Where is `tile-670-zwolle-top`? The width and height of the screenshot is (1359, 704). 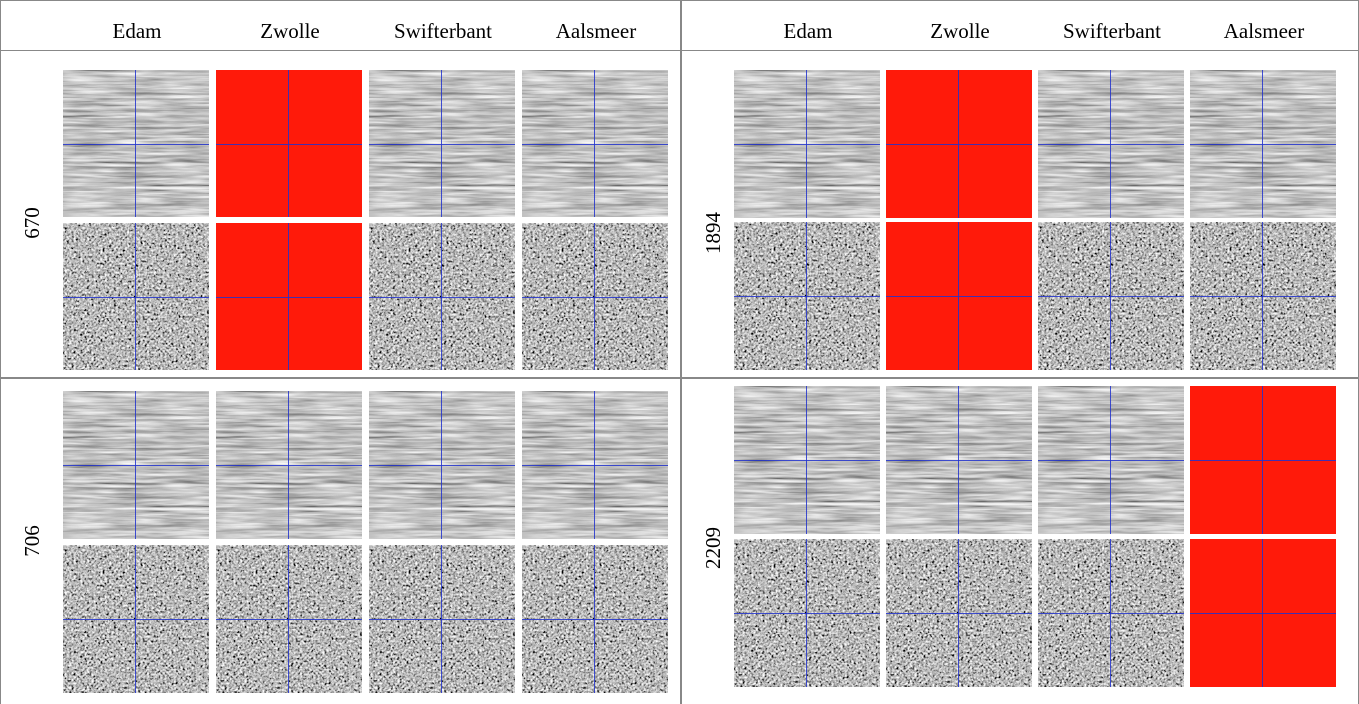
tile-670-zwolle-top is located at coordinates (289, 143).